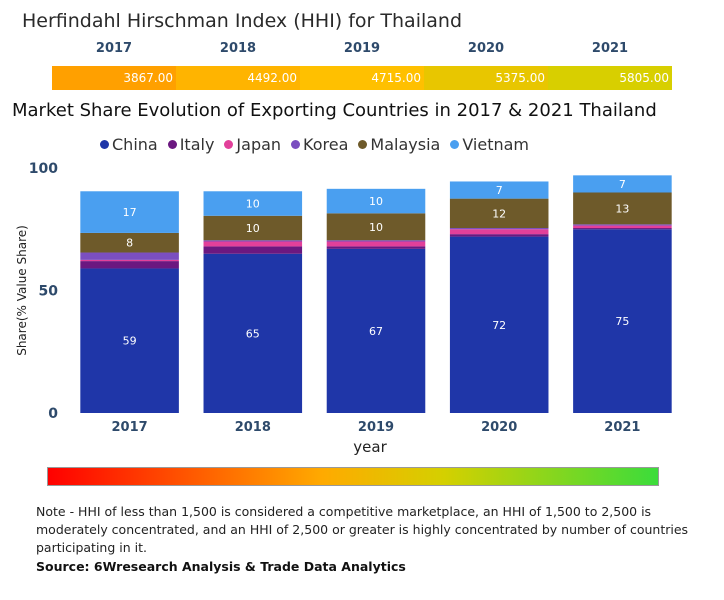  I want to click on data-label: 75, so click(622, 321).